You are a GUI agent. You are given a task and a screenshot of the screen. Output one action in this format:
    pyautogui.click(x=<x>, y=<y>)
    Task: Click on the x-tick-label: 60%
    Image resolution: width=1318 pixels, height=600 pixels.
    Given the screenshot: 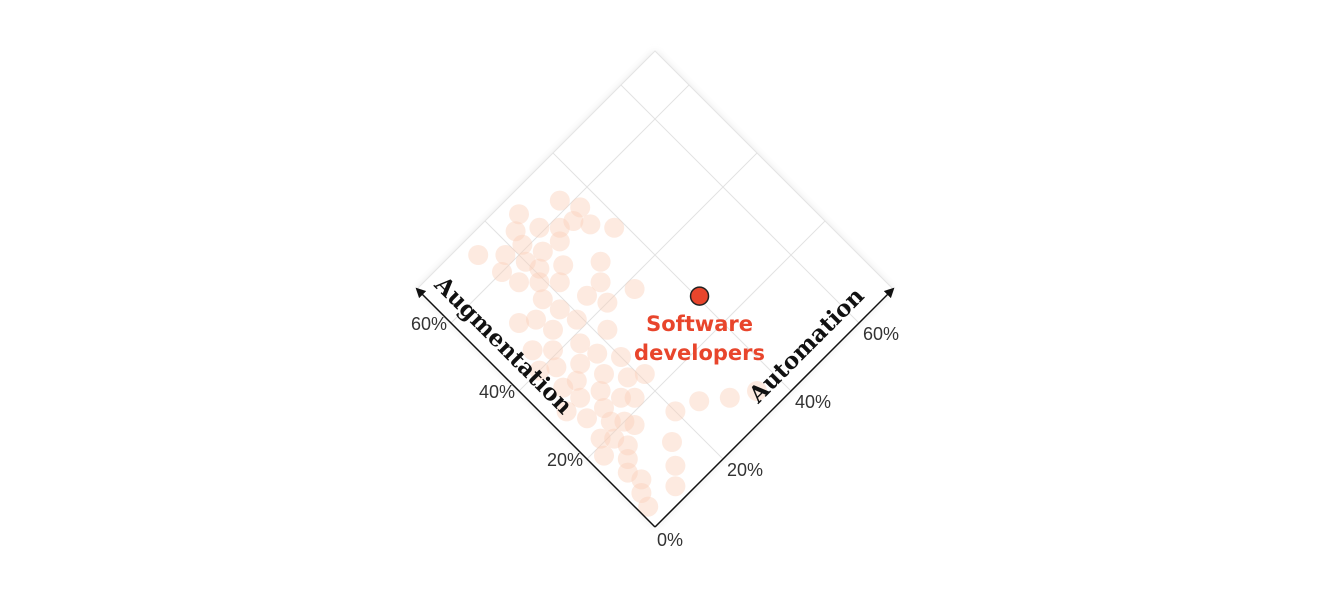 What is the action you would take?
    pyautogui.click(x=881, y=334)
    